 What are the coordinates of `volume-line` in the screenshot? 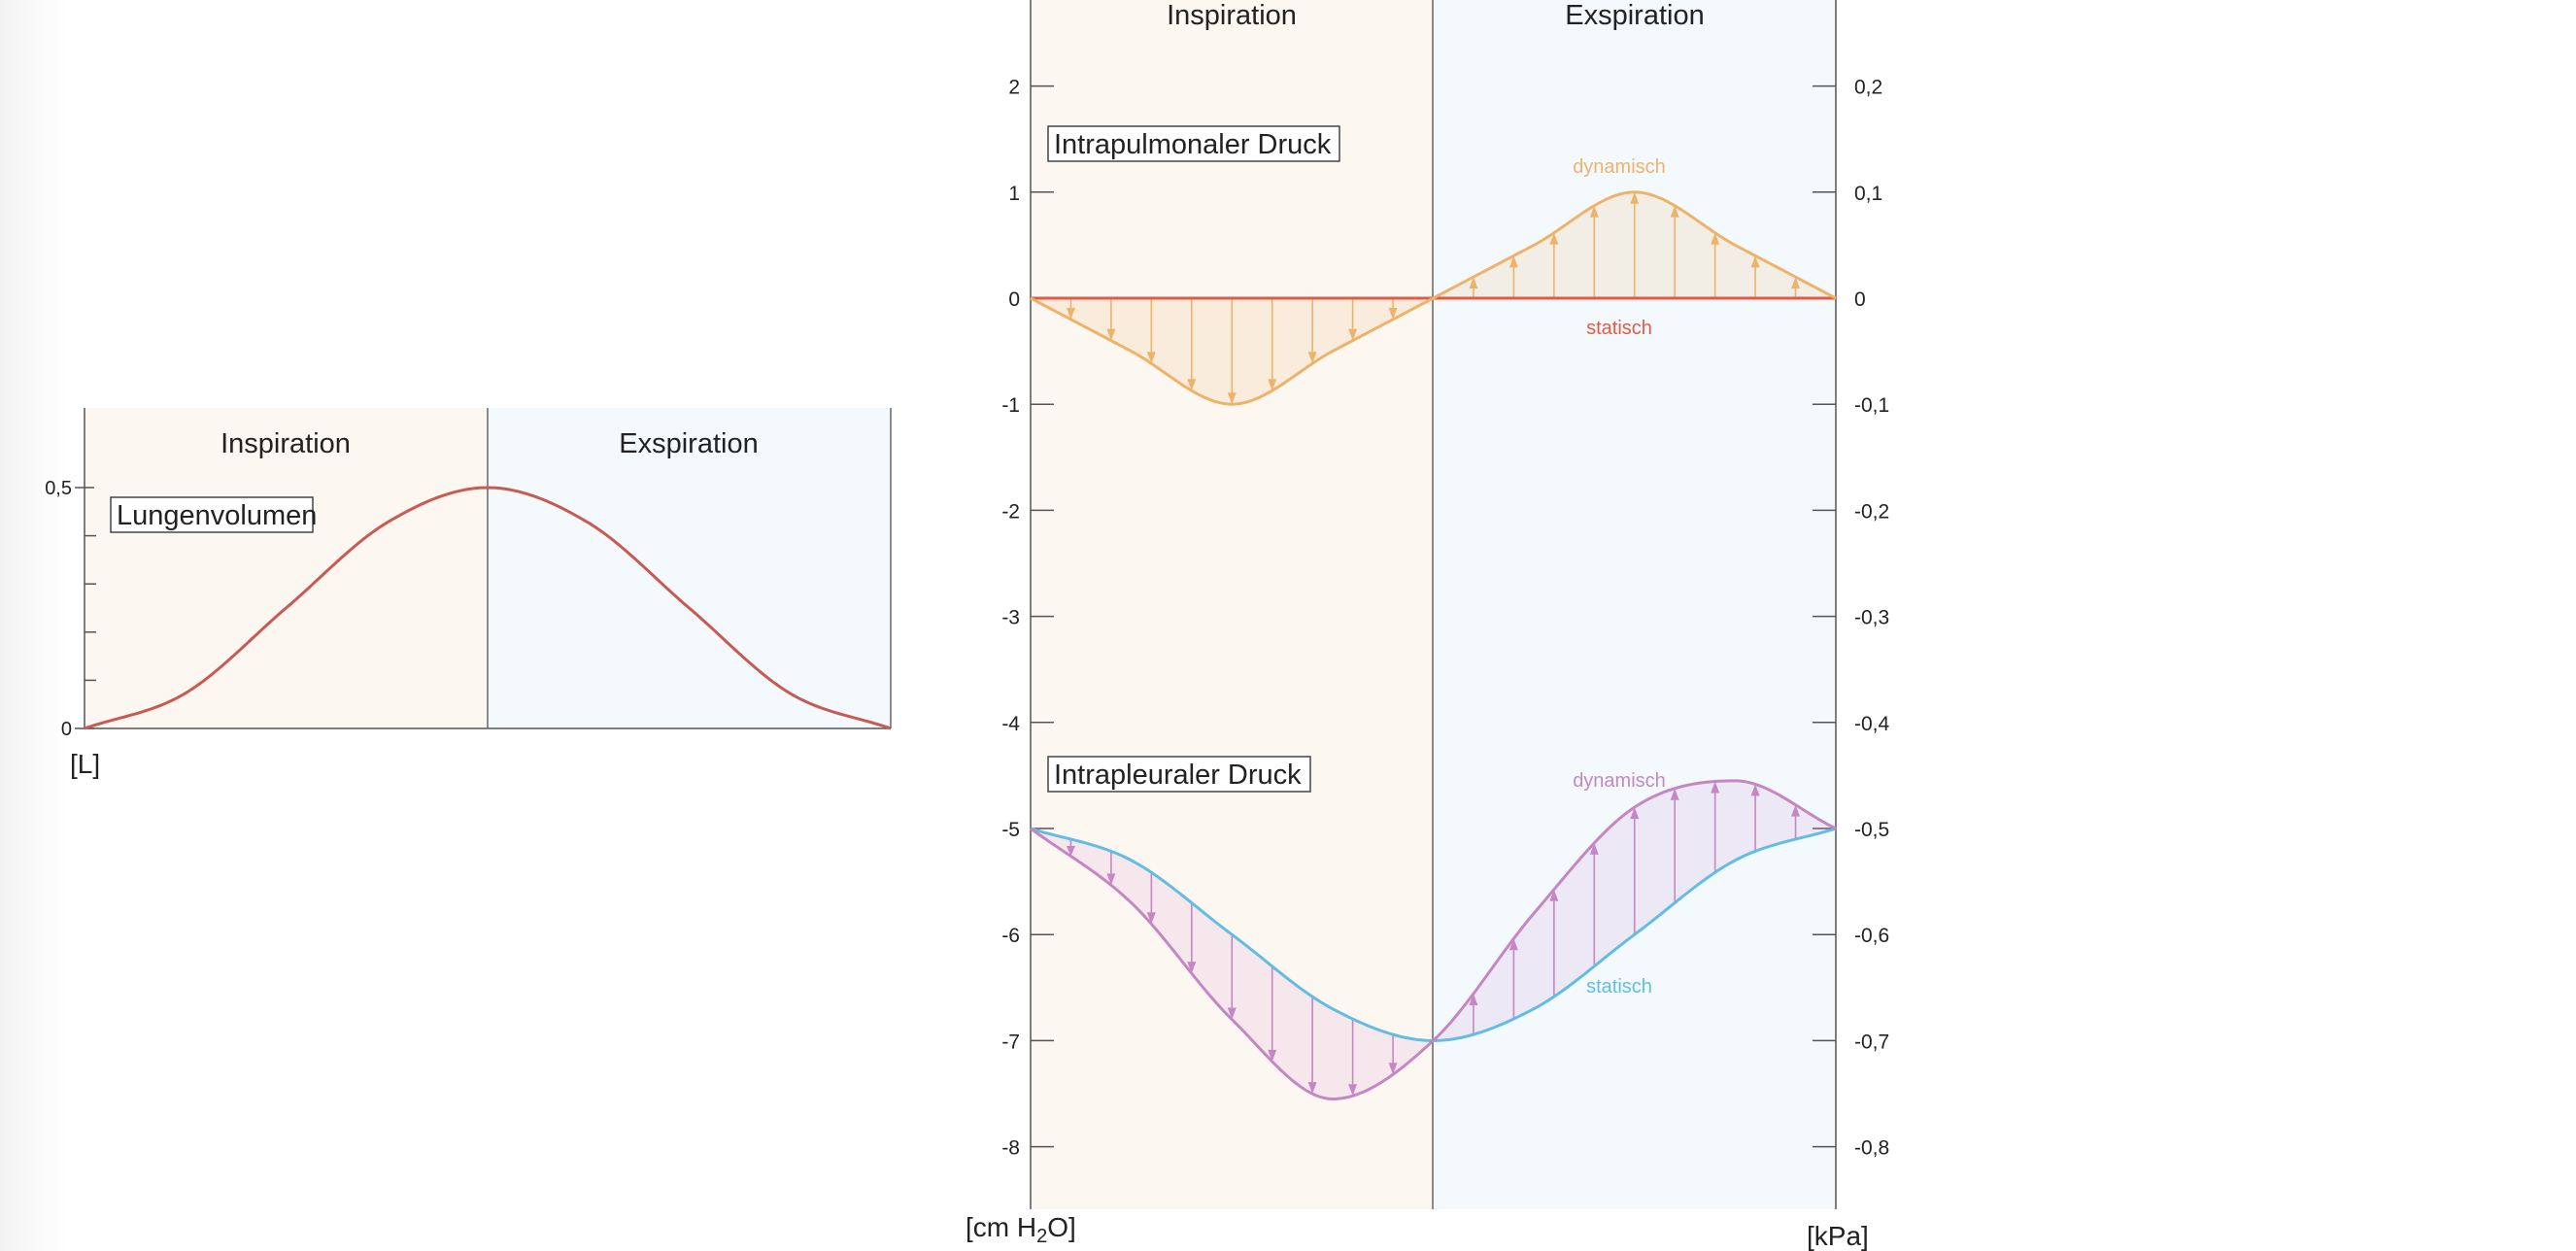 It's located at (488, 608).